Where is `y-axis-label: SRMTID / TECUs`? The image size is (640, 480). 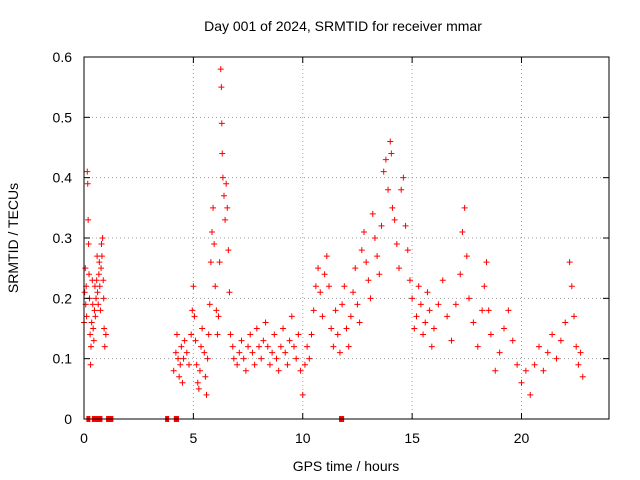 y-axis-label: SRMTID / TECUs is located at coordinates (13, 238).